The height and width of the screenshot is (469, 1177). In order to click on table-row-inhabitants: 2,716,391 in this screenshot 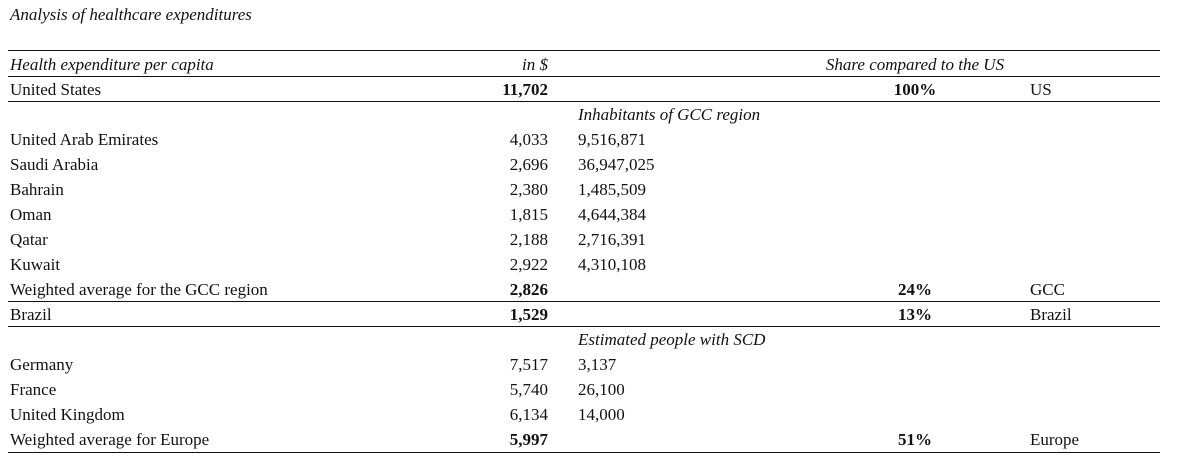, I will do `click(612, 239)`.